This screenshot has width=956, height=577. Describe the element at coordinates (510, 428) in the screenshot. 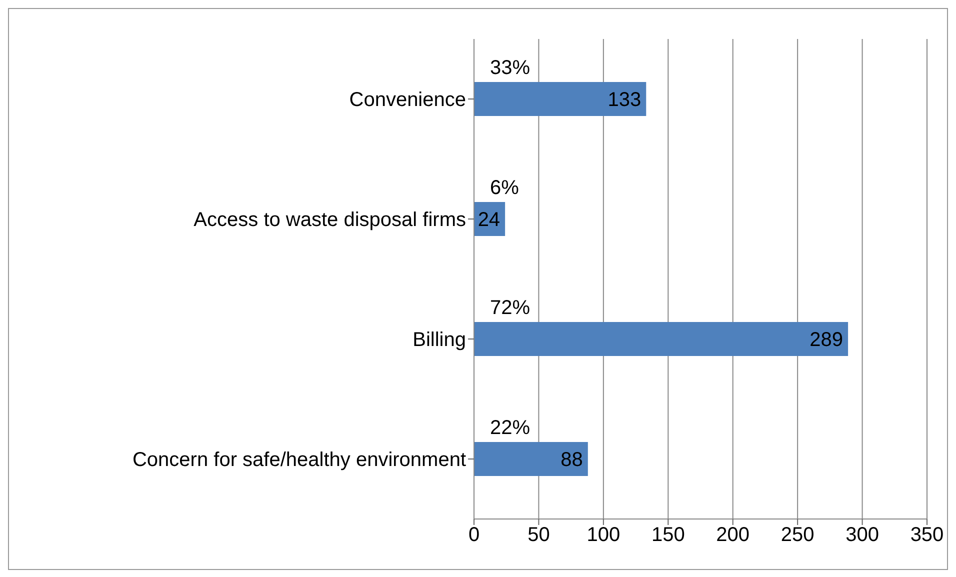

I see `annotation: 22%` at that location.